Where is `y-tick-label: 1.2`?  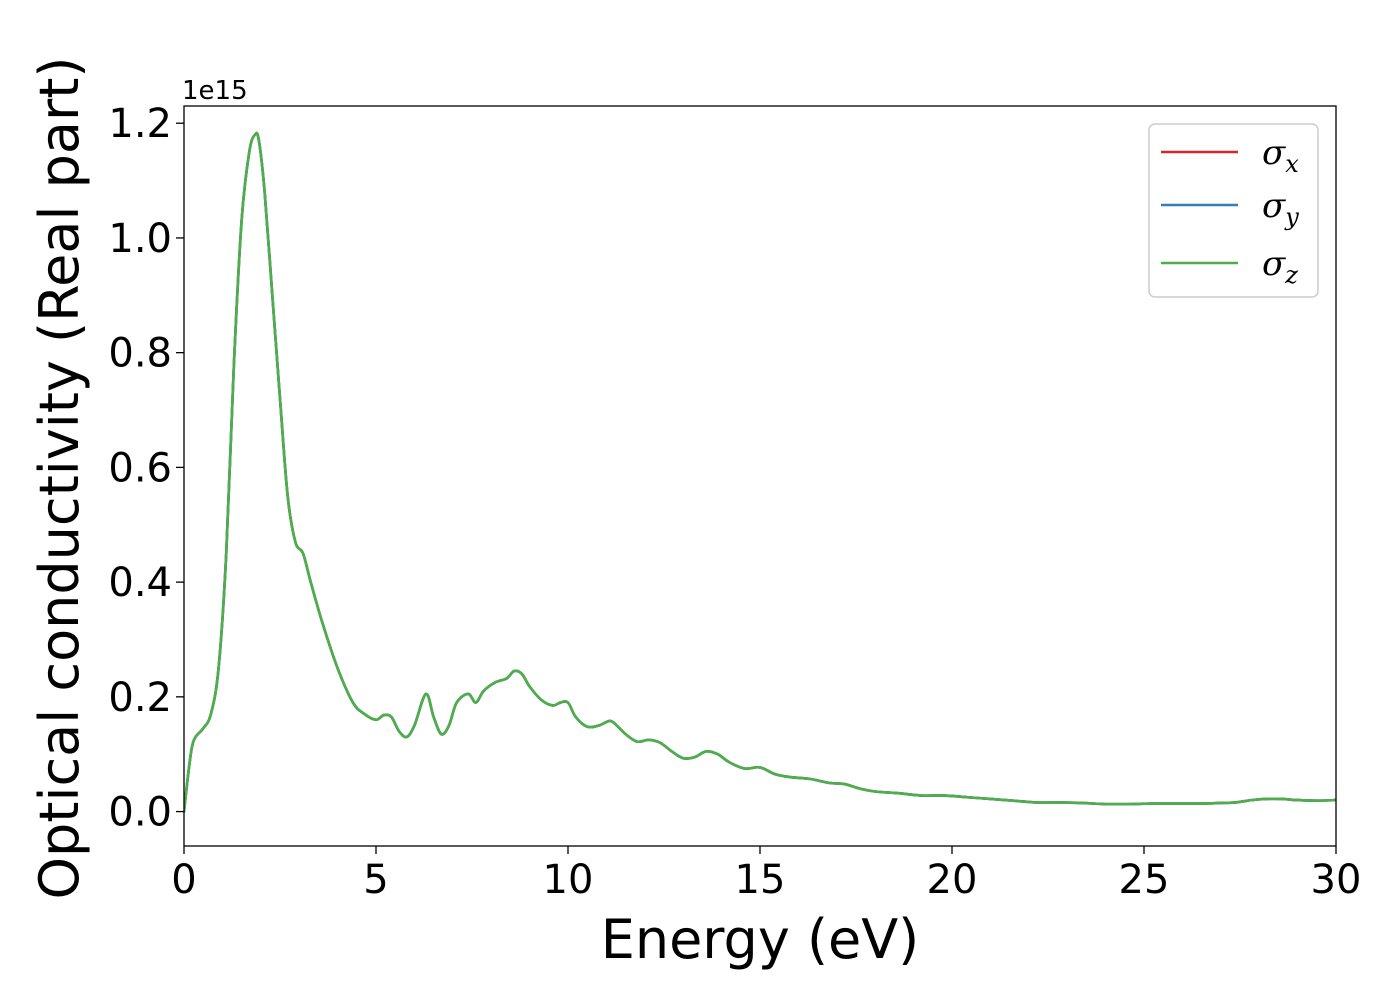
y-tick-label: 1.2 is located at coordinates (140, 124).